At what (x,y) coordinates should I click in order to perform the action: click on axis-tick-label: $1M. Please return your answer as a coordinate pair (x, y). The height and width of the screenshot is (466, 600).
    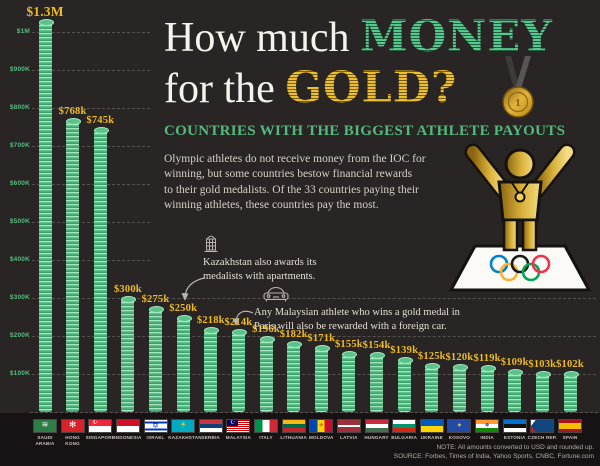
    Looking at the image, I should click on (23, 31).